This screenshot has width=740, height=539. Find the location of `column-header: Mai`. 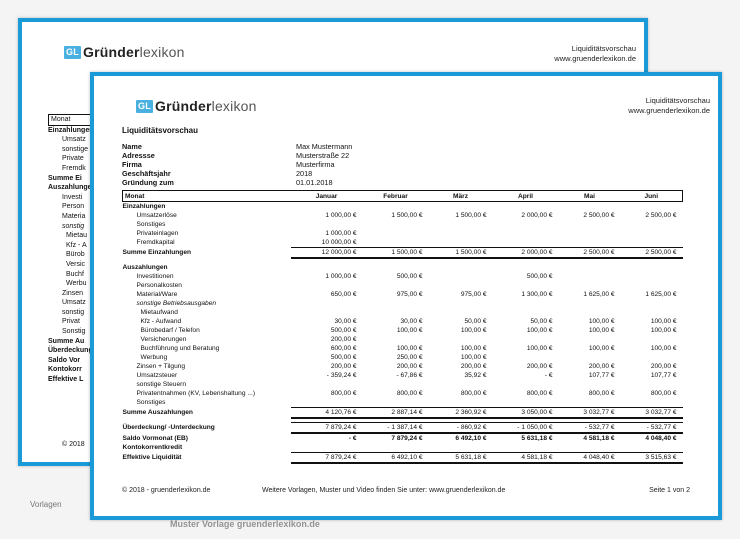

column-header: Mai is located at coordinates (589, 196).